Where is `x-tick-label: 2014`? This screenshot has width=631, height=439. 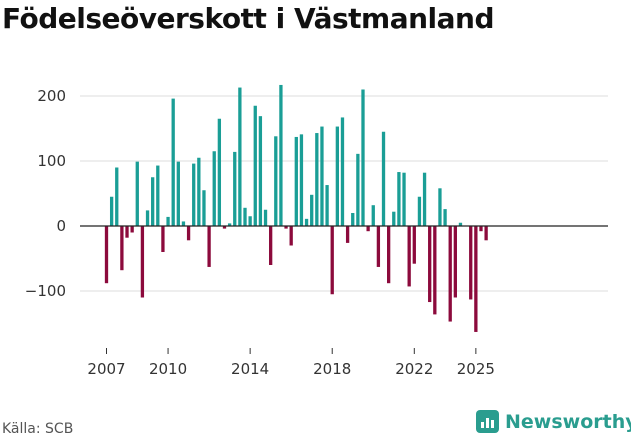 x-tick-label: 2014 is located at coordinates (250, 369).